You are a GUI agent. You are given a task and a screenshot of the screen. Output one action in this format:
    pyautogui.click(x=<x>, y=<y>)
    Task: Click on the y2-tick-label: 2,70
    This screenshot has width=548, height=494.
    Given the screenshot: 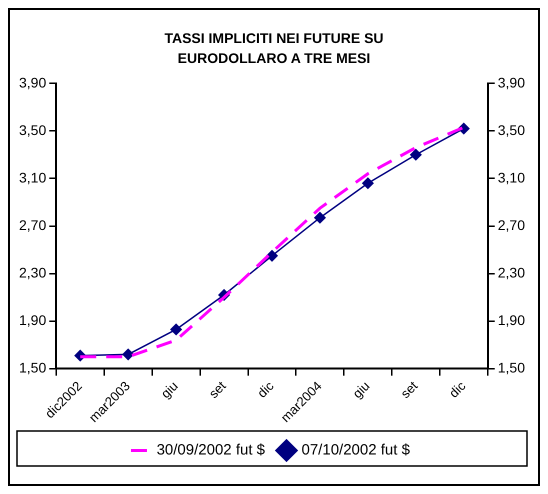 What is the action you would take?
    pyautogui.click(x=512, y=224)
    